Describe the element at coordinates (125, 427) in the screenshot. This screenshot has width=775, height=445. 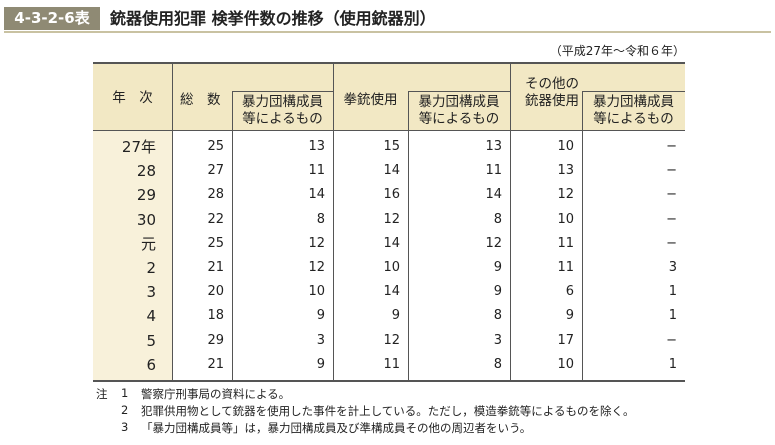
I see `note-number: 3` at that location.